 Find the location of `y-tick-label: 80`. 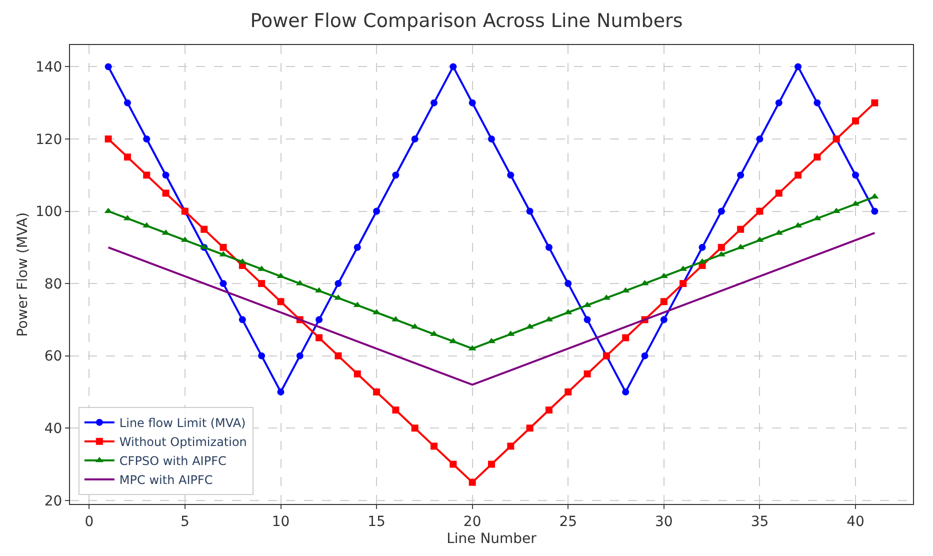

y-tick-label: 80 is located at coordinates (53, 284).